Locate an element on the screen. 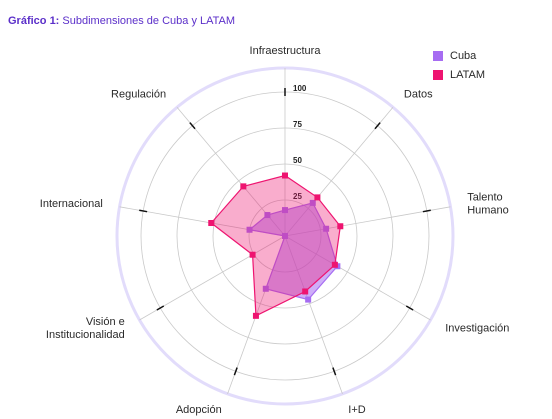 The height and width of the screenshot is (419, 552). category-label: Datos is located at coordinates (418, 94).